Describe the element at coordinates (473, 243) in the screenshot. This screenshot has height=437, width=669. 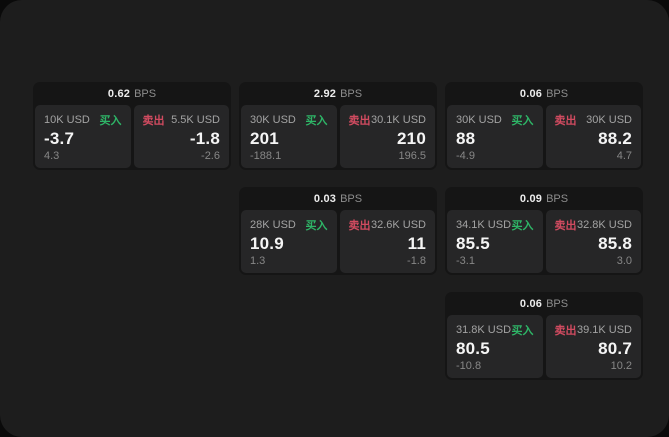
I see `buy-price: 85.5` at that location.